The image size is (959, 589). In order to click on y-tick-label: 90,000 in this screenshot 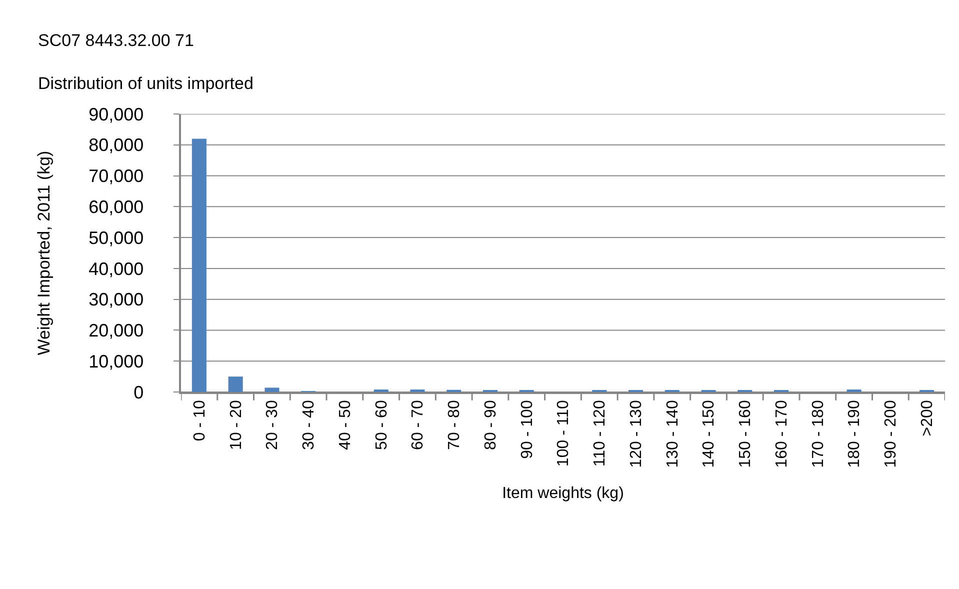, I will do `click(116, 114)`.